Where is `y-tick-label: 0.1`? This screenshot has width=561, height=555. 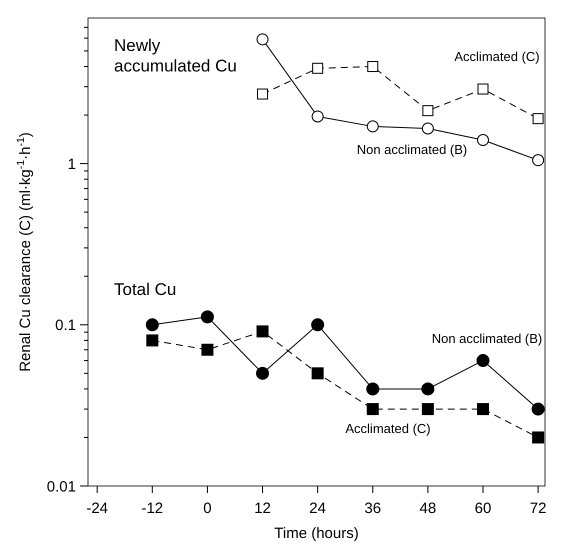
y-tick-label: 0.1 is located at coordinates (65, 325).